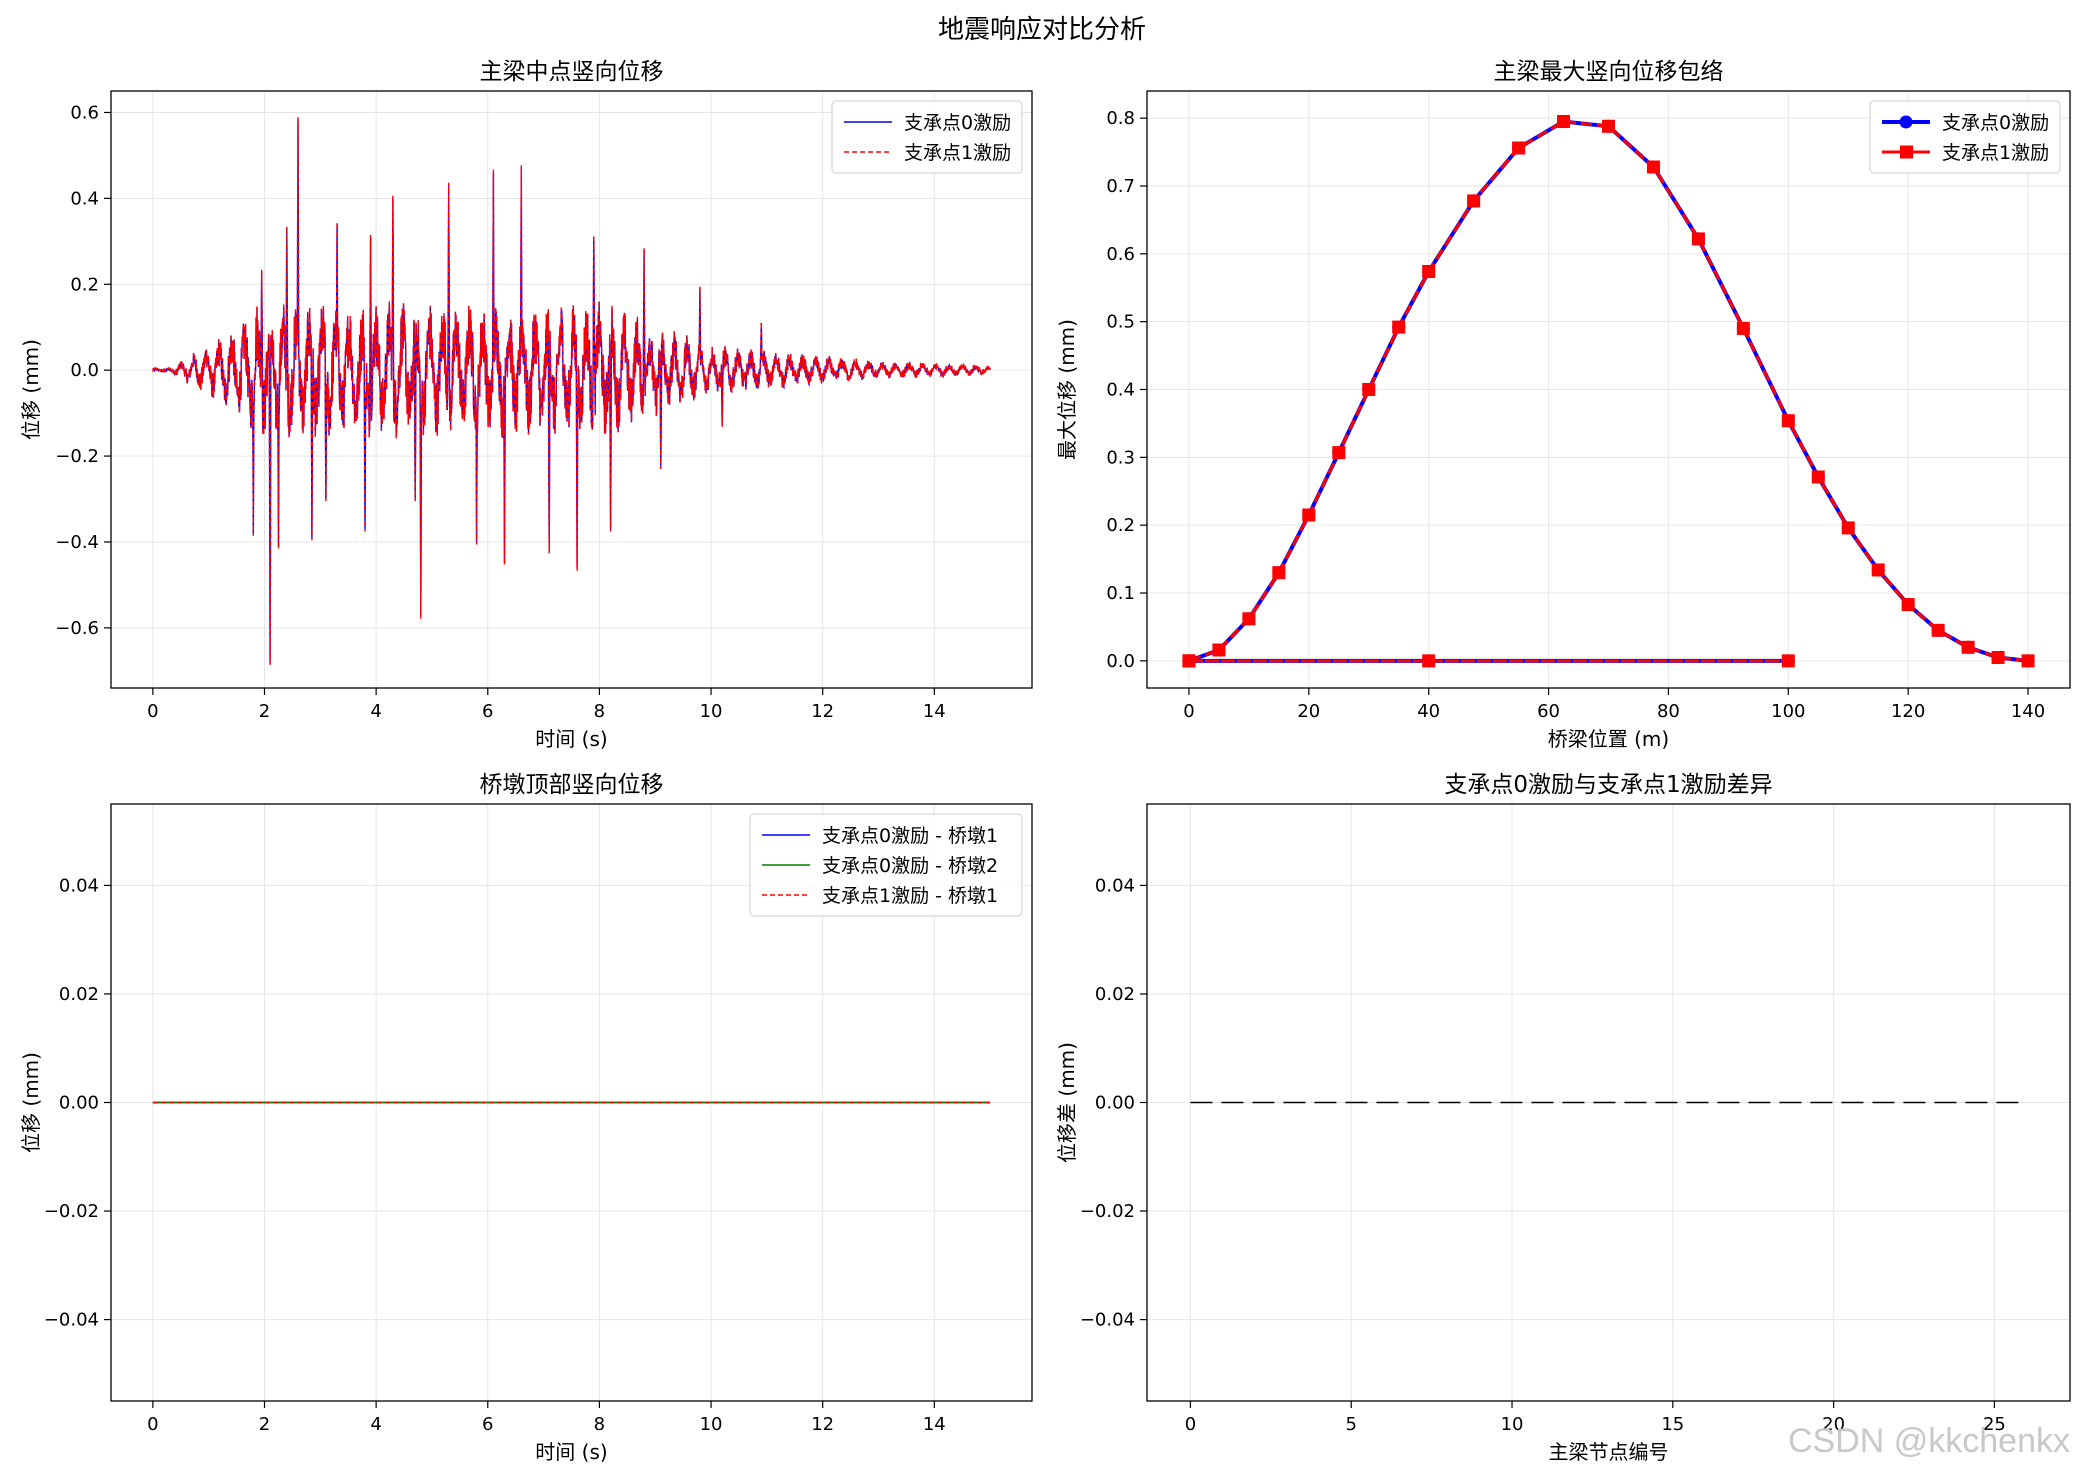 The width and height of the screenshot is (2084, 1477). What do you see at coordinates (910, 866) in the screenshot?
I see `legend-label: 支承点0激励 - 桥墩2` at bounding box center [910, 866].